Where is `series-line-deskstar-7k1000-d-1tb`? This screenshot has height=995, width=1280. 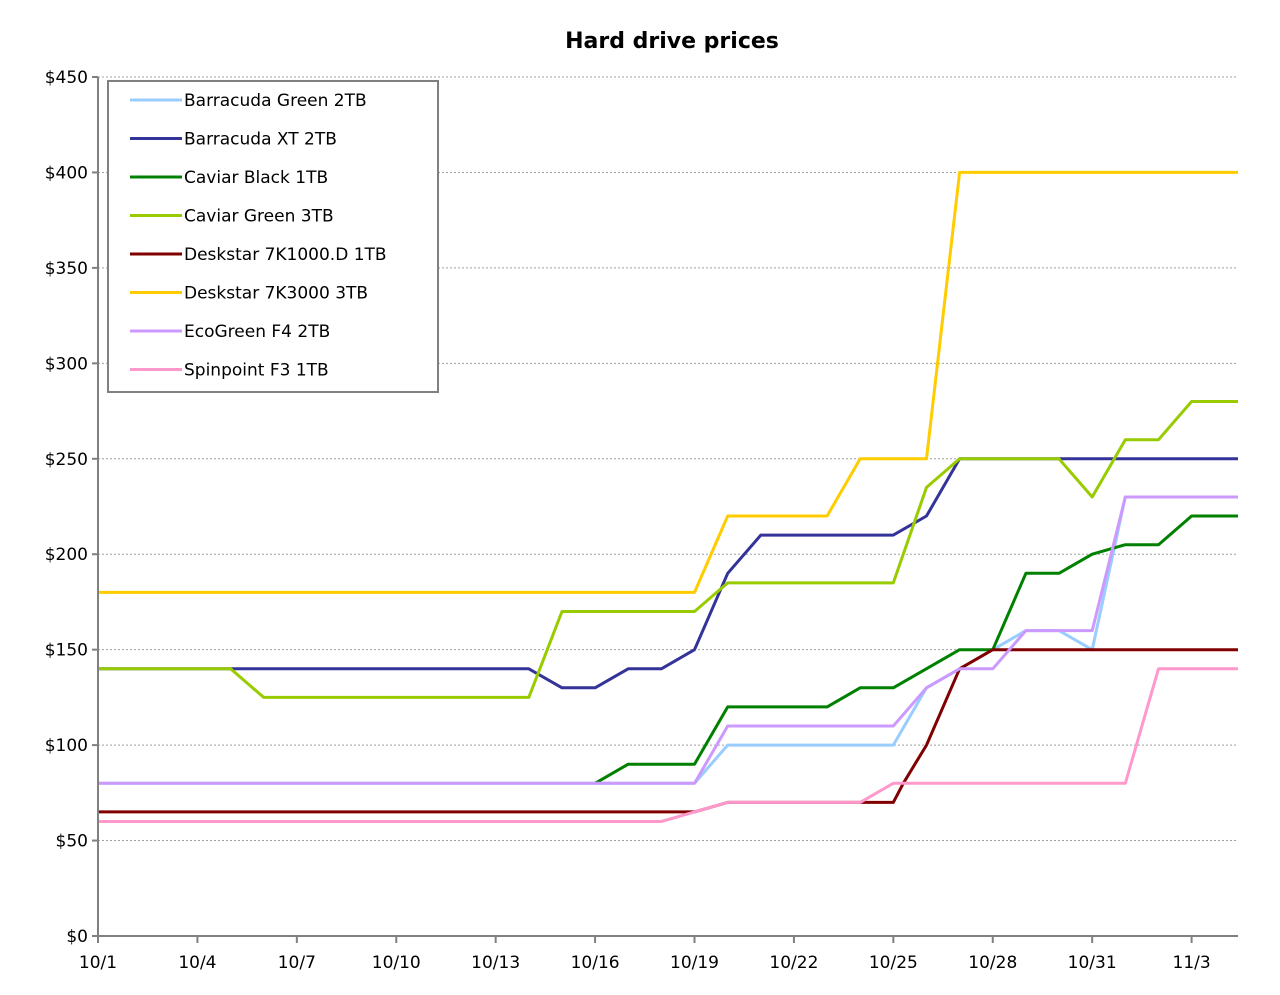
series-line-deskstar-7k1000-d-1tb is located at coordinates (668, 731).